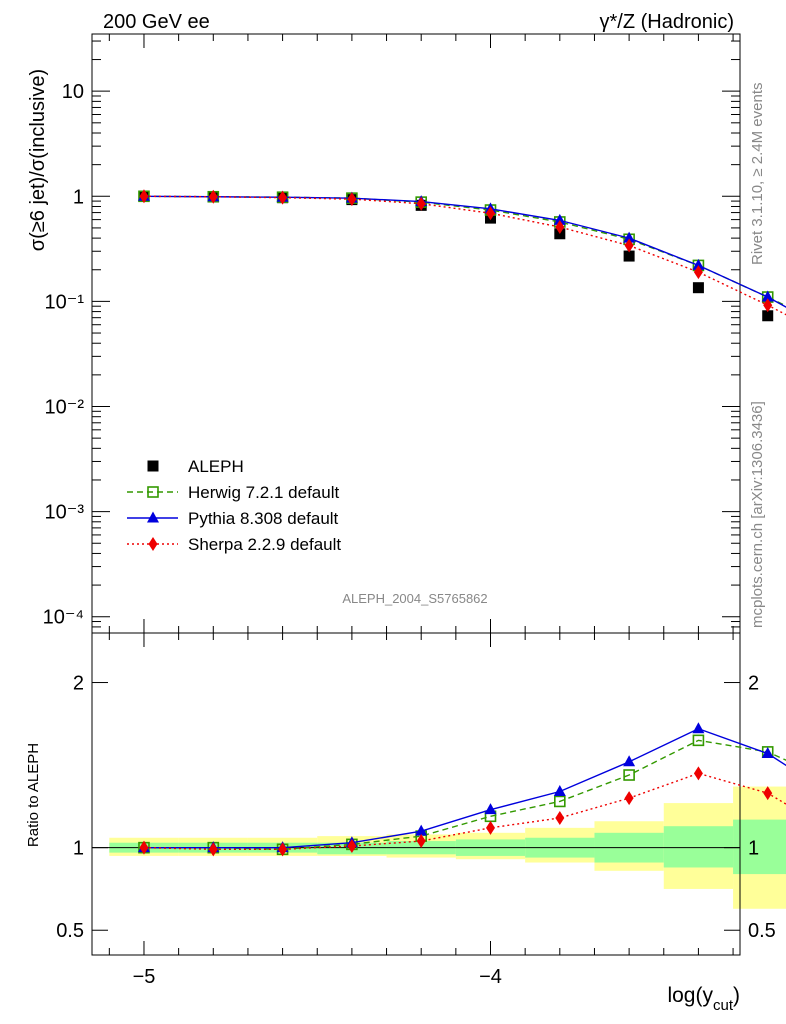 This screenshot has height=1024, width=786. What do you see at coordinates (78, 197) in the screenshot?
I see `y-tick-label: 1` at bounding box center [78, 197].